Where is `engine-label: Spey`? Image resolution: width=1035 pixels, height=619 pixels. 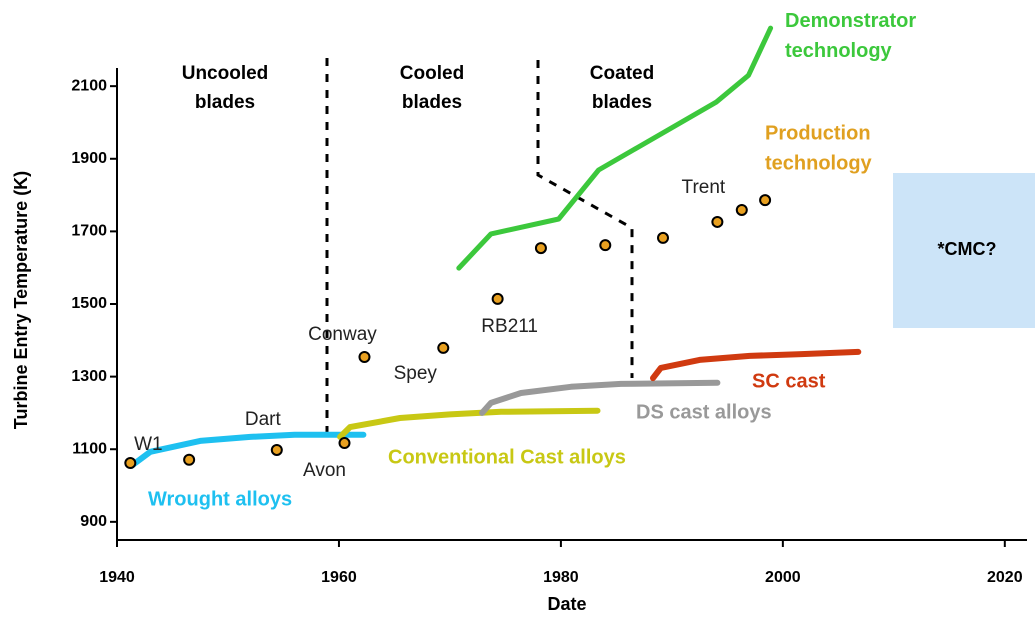
engine-label: Spey is located at coordinates (416, 373).